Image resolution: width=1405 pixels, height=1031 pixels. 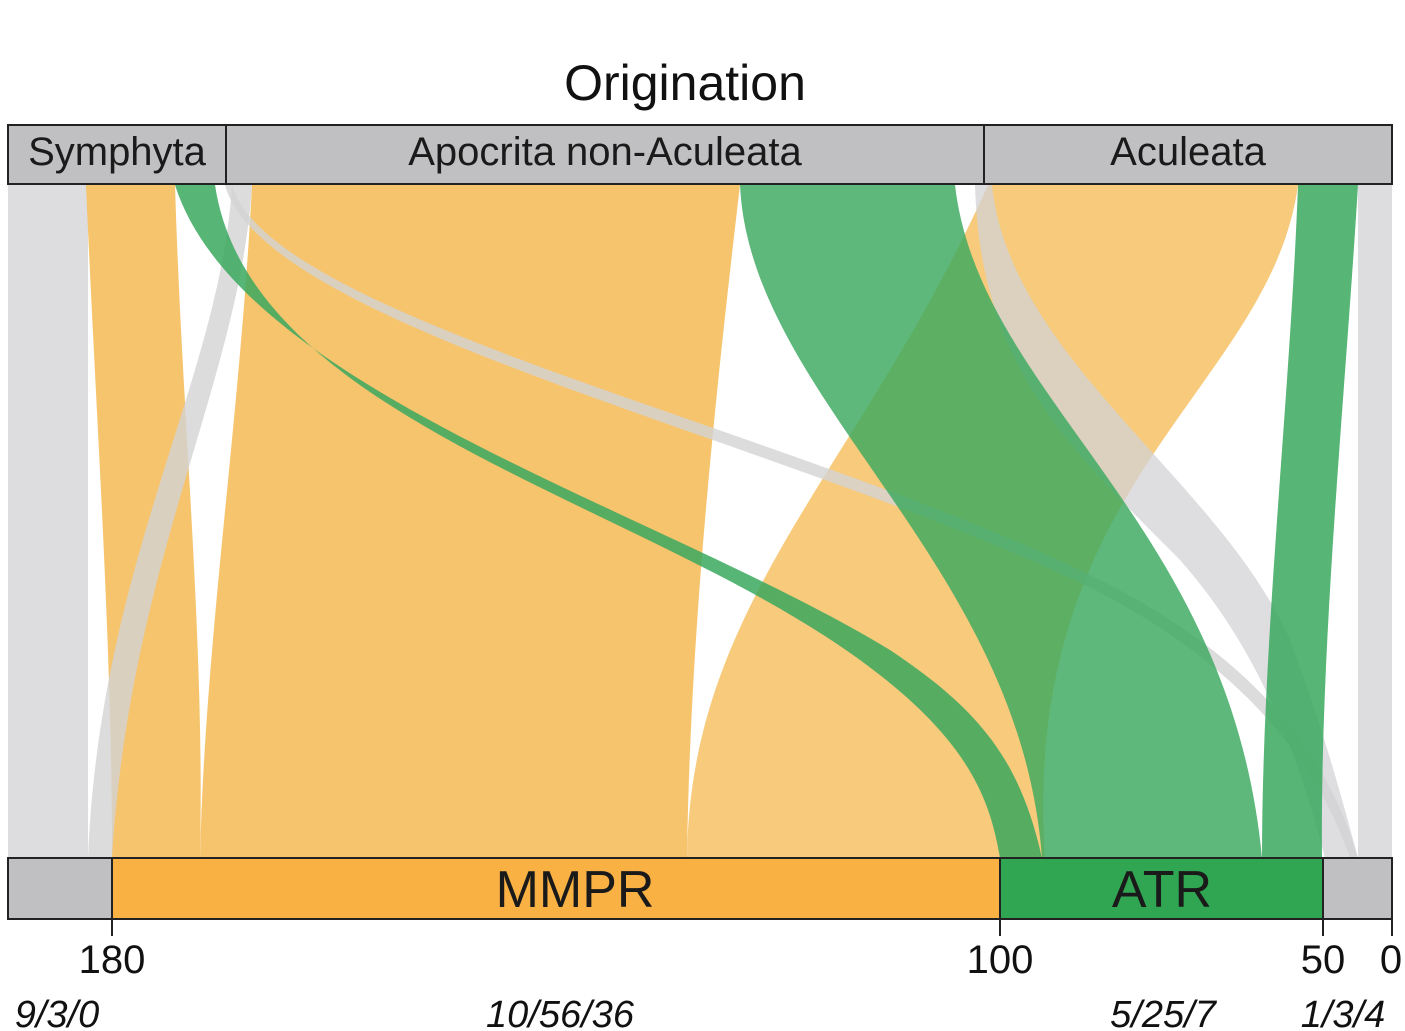 I want to click on tick-label-50: 50, so click(x=1323, y=960).